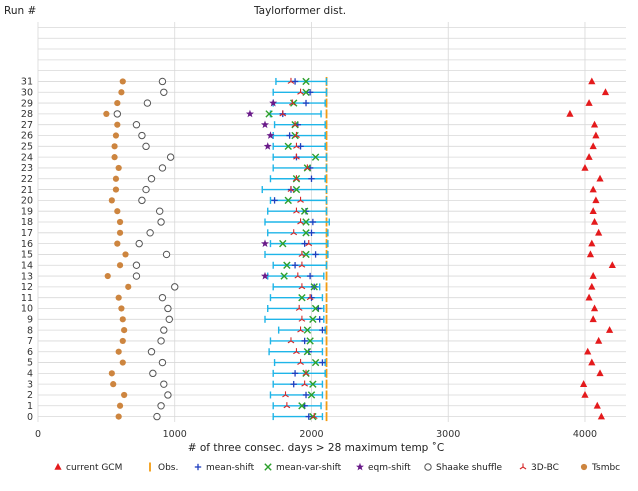 This screenshot has height=491, width=638. I want to click on legend-label: Obs., so click(168, 468).